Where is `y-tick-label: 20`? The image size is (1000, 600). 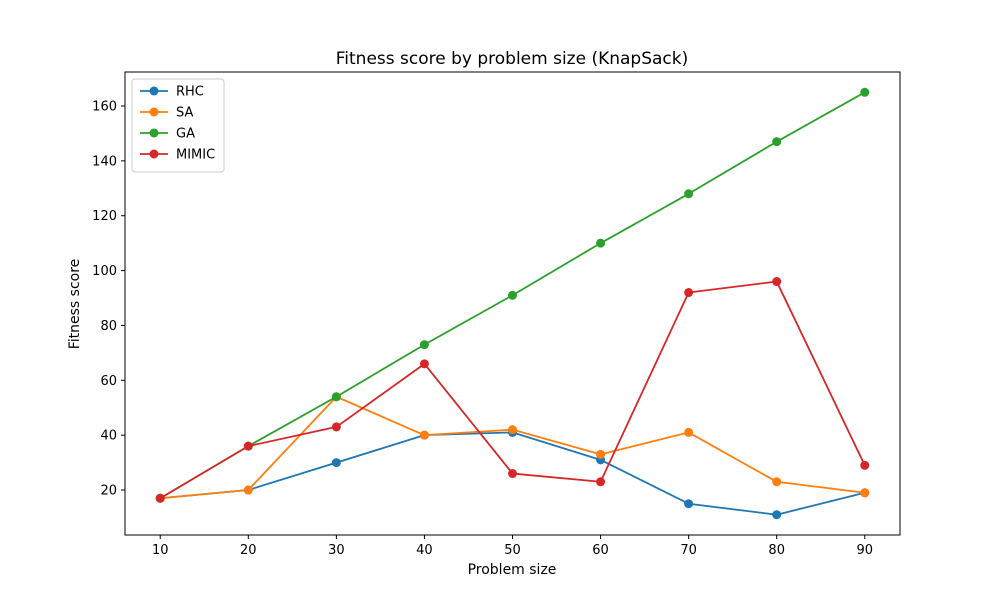
y-tick-label: 20 is located at coordinates (108, 491).